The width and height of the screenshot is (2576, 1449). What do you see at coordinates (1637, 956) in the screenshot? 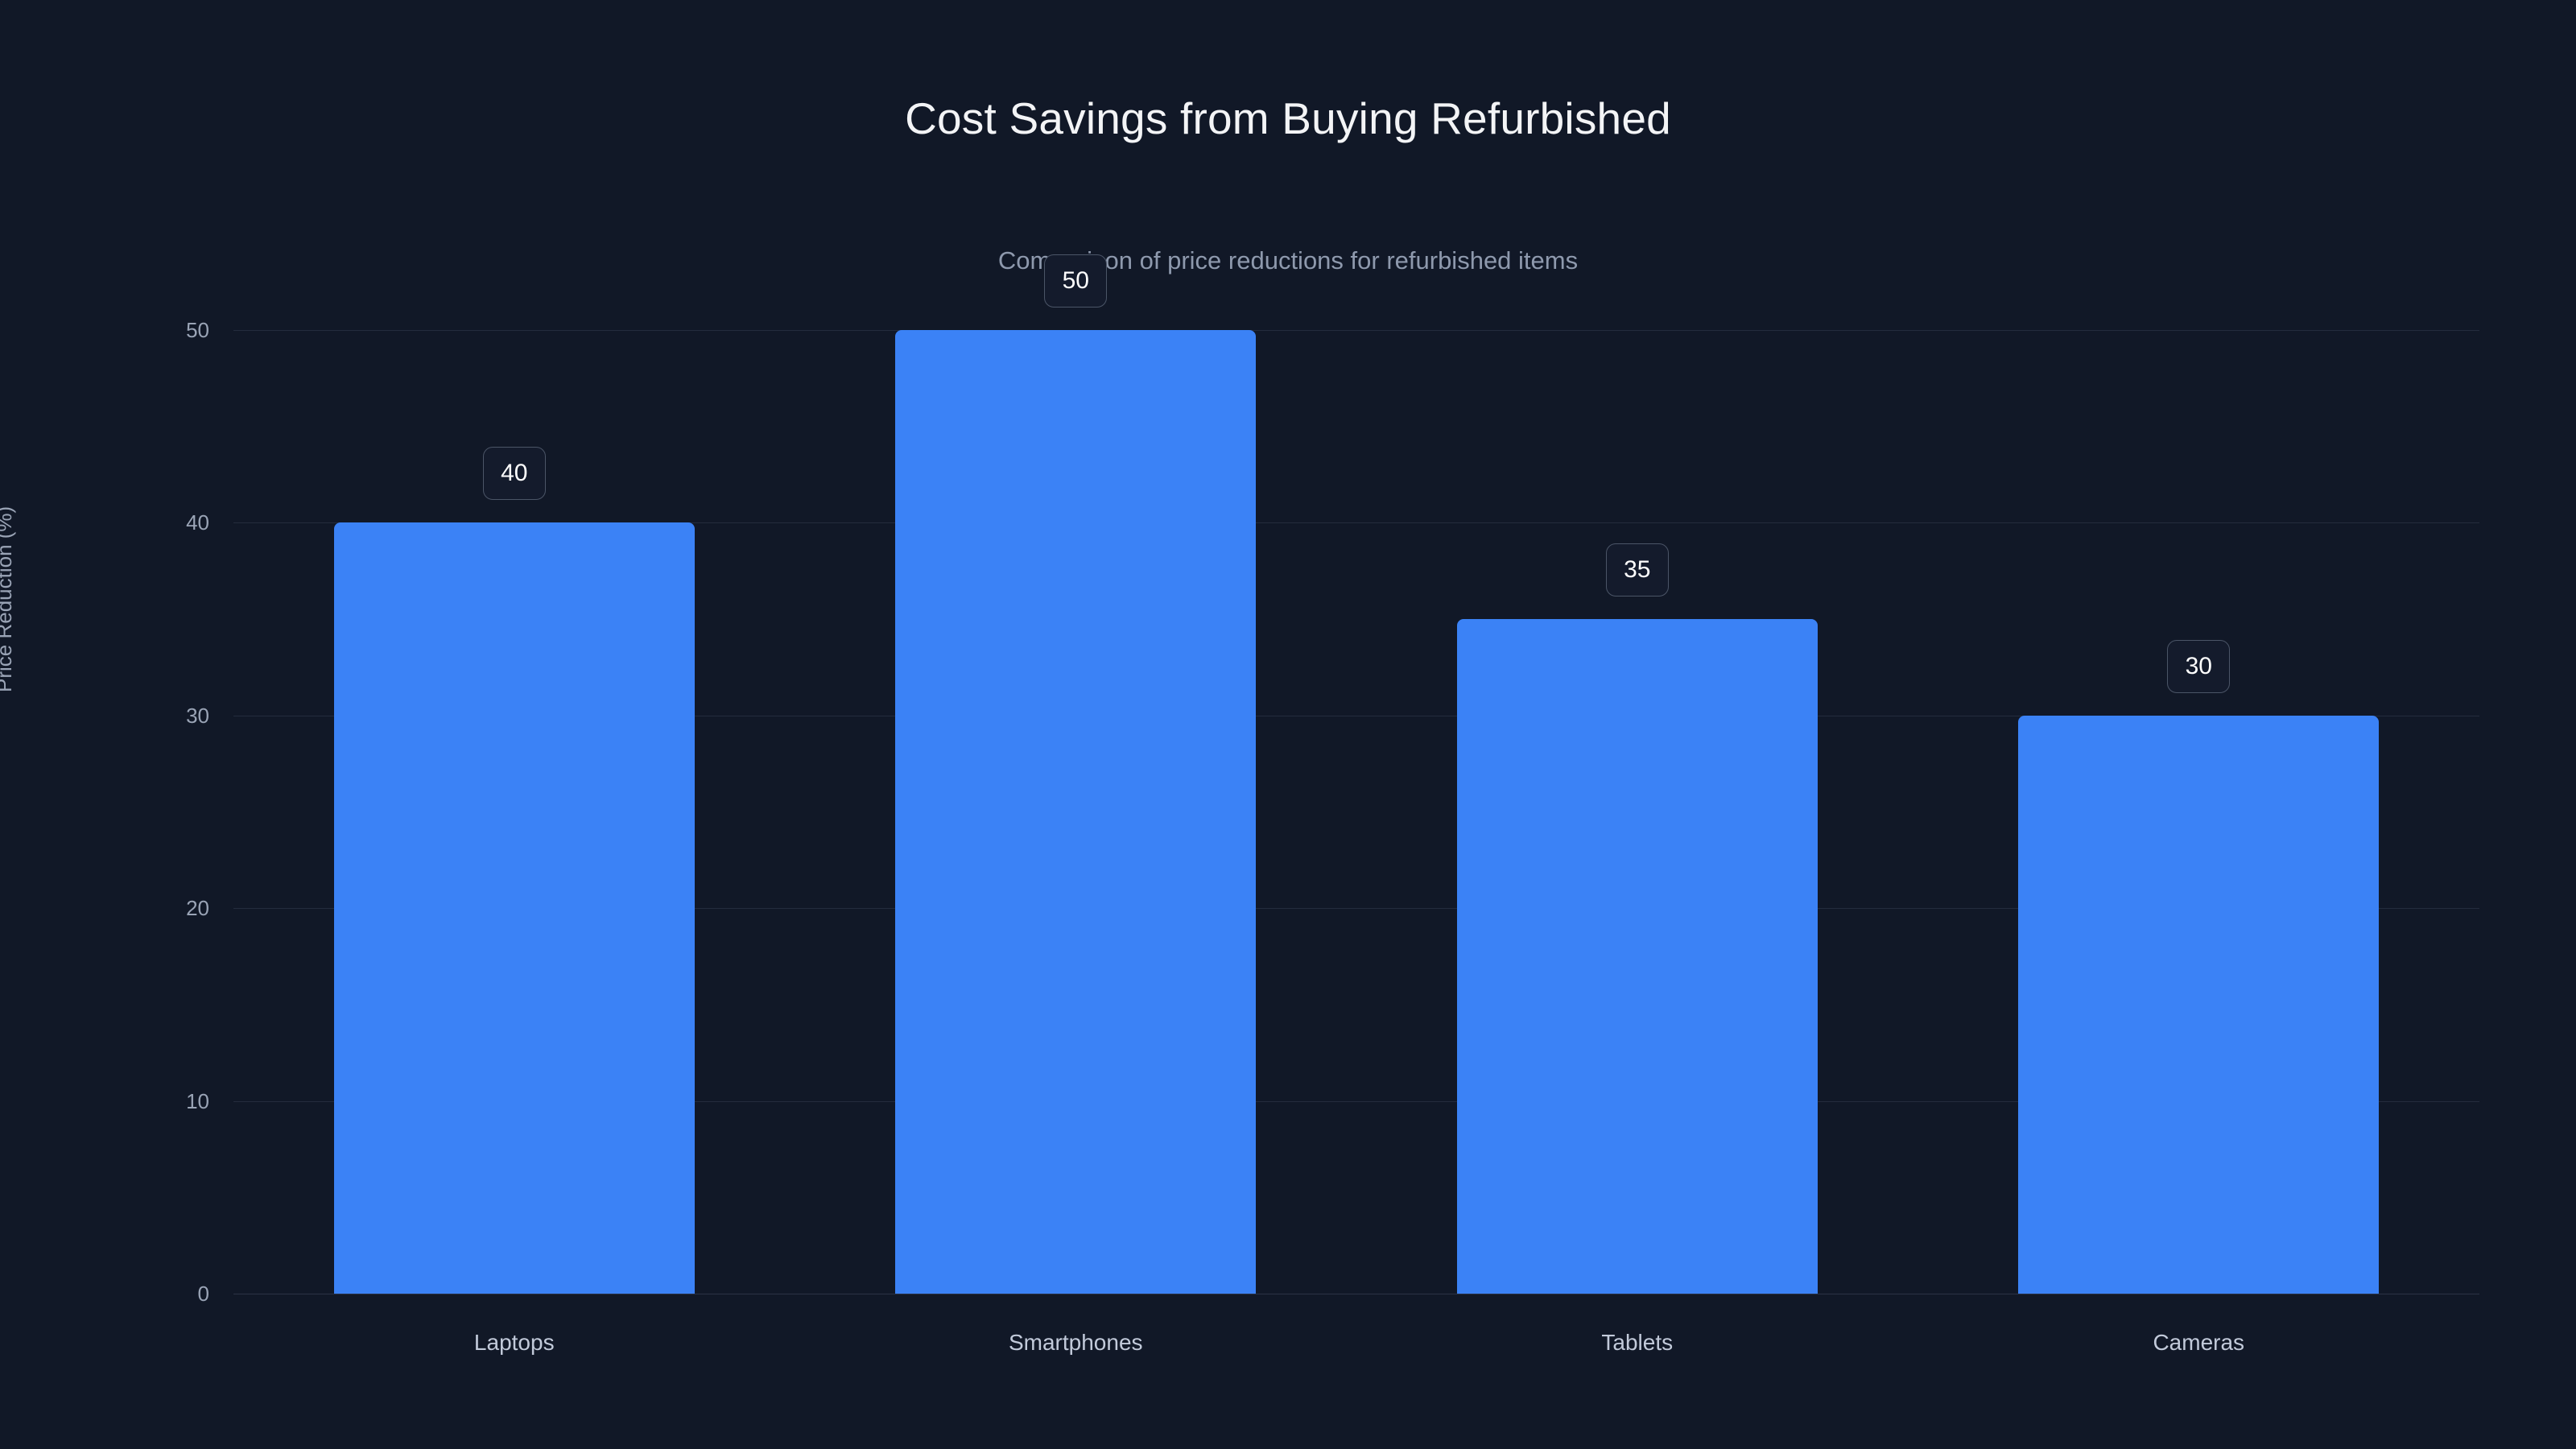
I see `bar-tablets` at bounding box center [1637, 956].